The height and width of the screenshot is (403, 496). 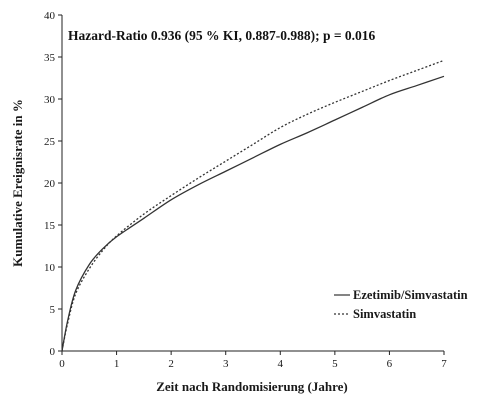 I want to click on x-tick-label: 7, so click(x=444, y=364).